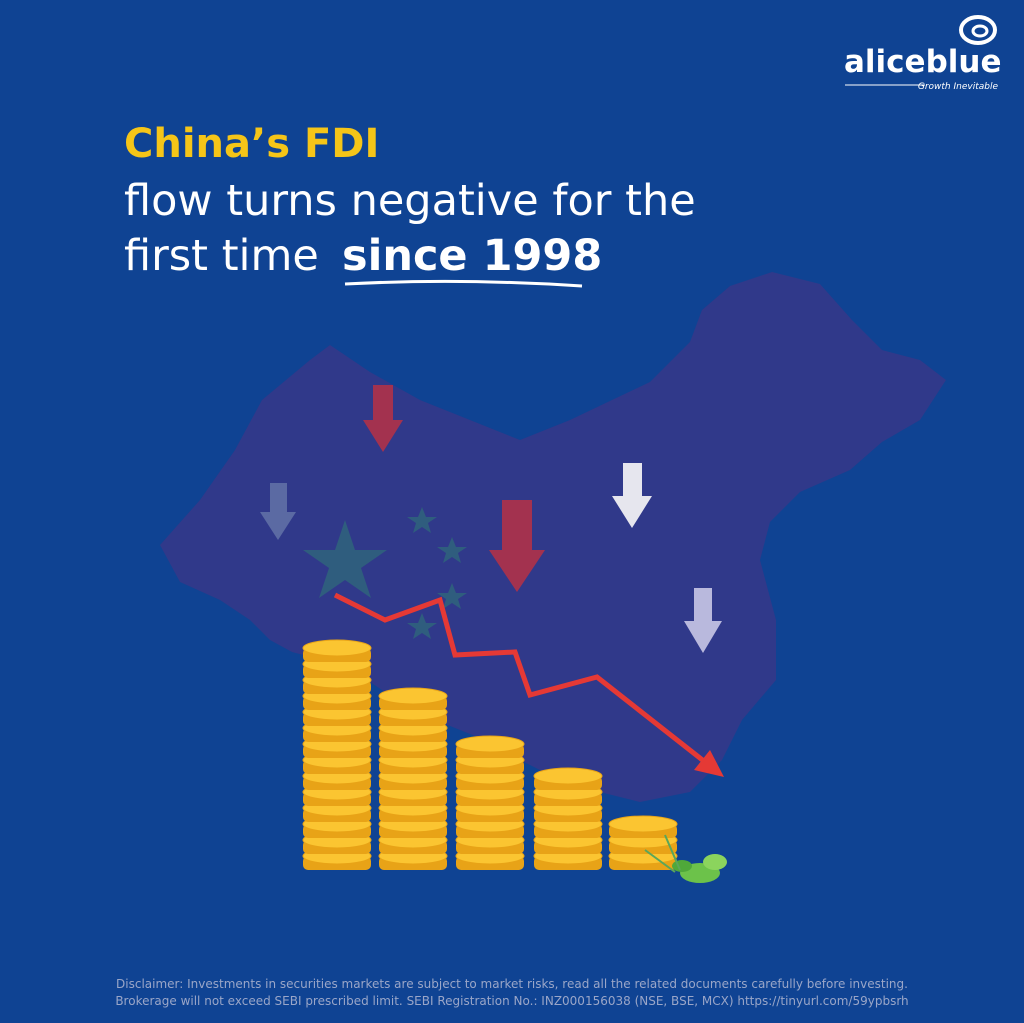 Image resolution: width=1024 pixels, height=1023 pixels. I want to click on plant, so click(685, 858).